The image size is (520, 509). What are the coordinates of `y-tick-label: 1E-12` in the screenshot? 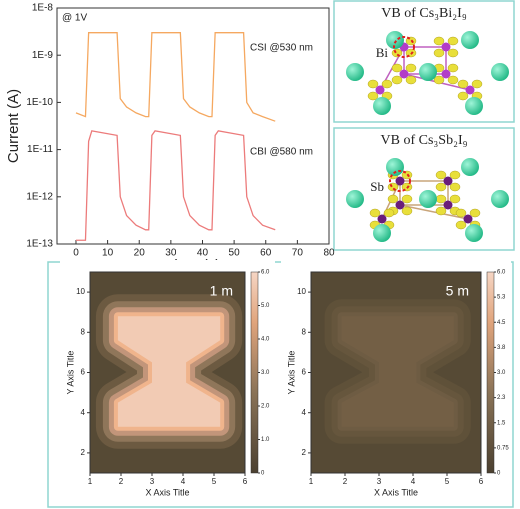 It's located at (39, 196).